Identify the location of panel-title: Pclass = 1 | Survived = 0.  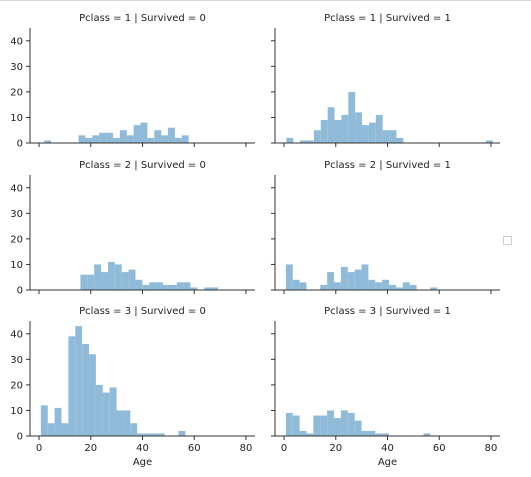
(142, 18).